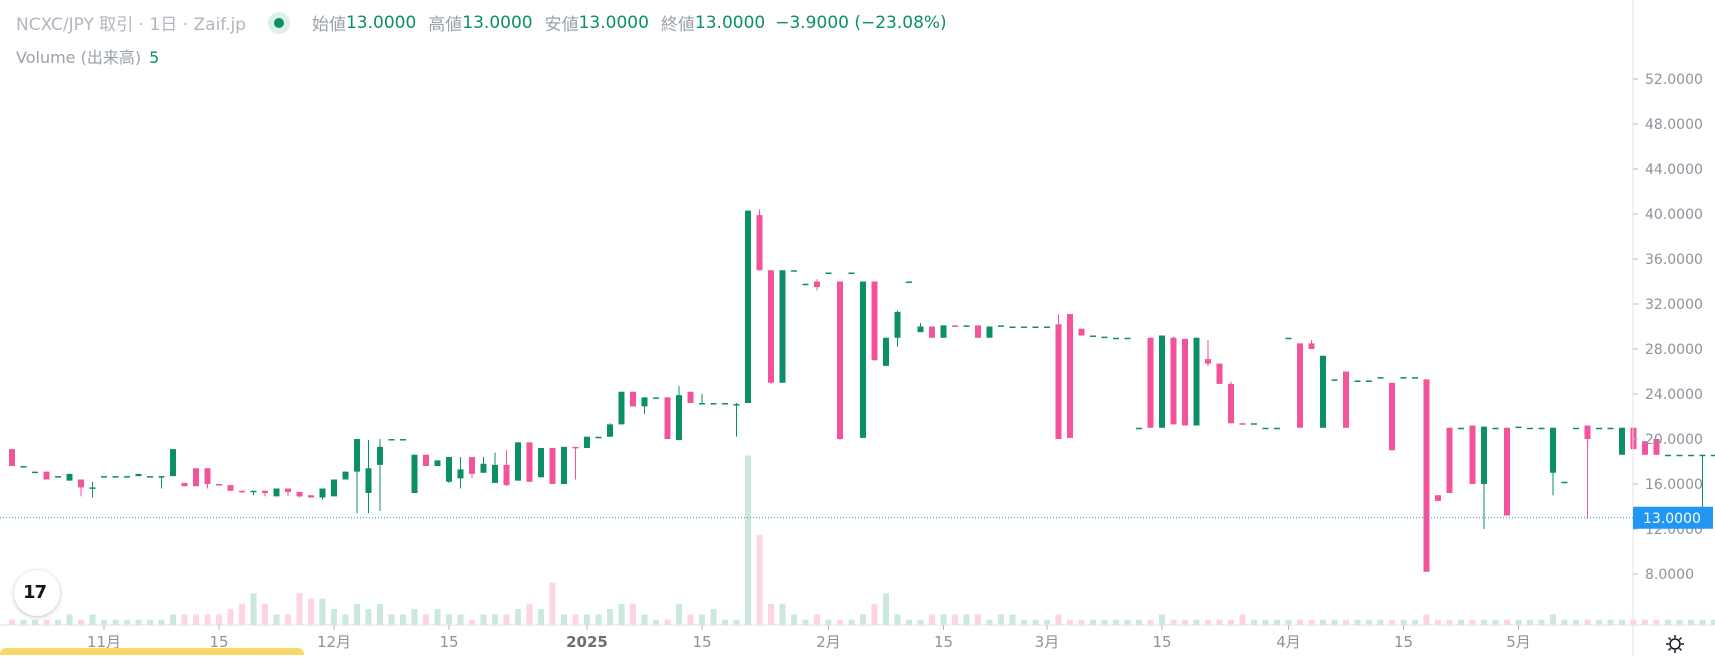 Image resolution: width=1715 pixels, height=659 pixels. Describe the element at coordinates (1675, 644) in the screenshot. I see `gear-icon` at that location.